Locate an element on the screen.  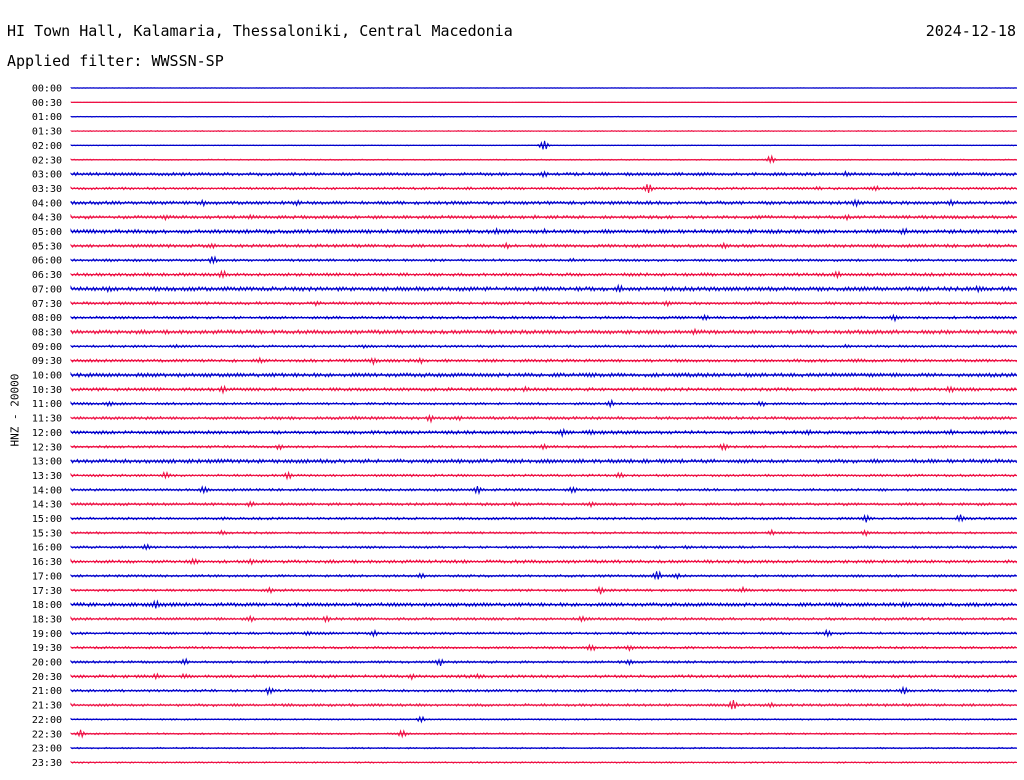
trace-label: 22:30 is located at coordinates (47, 734).